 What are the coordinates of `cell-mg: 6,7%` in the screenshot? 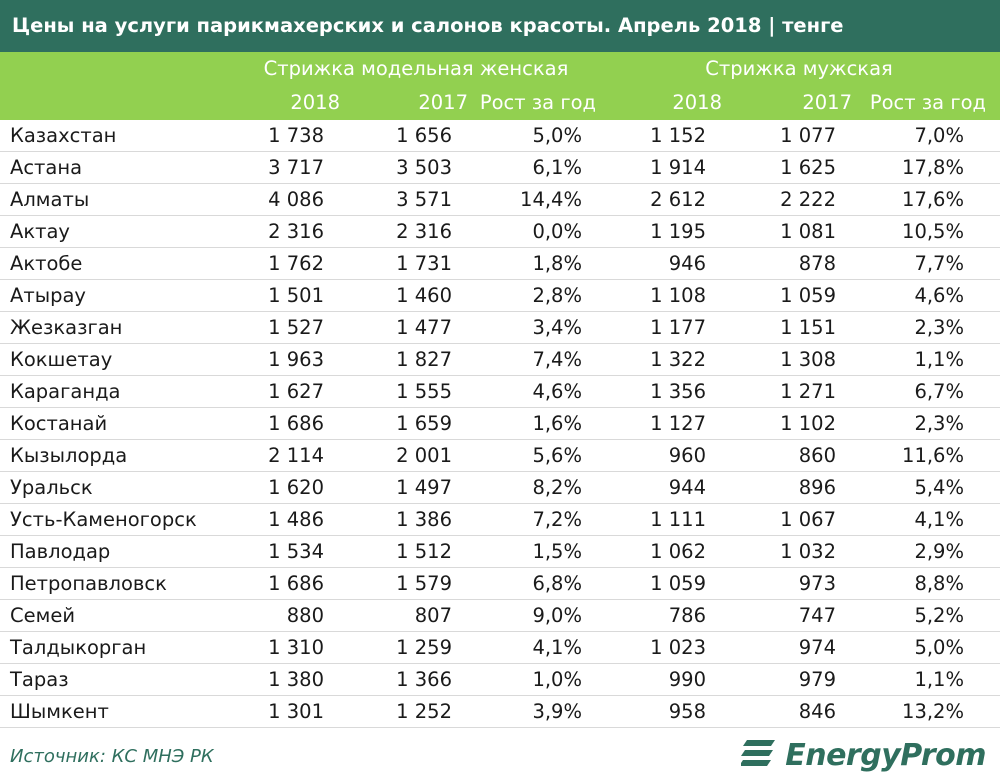 It's located at (939, 391).